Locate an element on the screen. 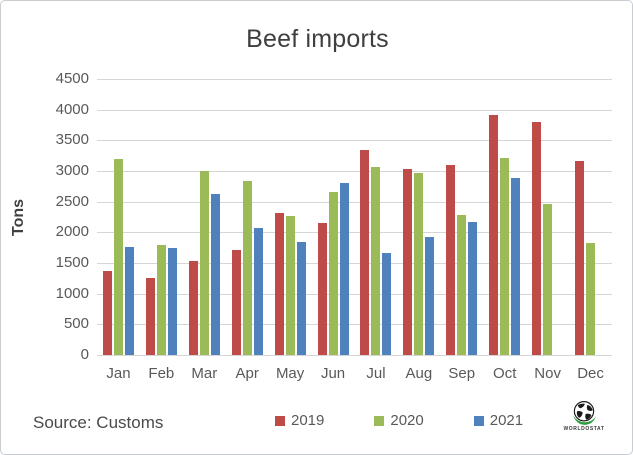  category-slot-feb is located at coordinates (161, 217).